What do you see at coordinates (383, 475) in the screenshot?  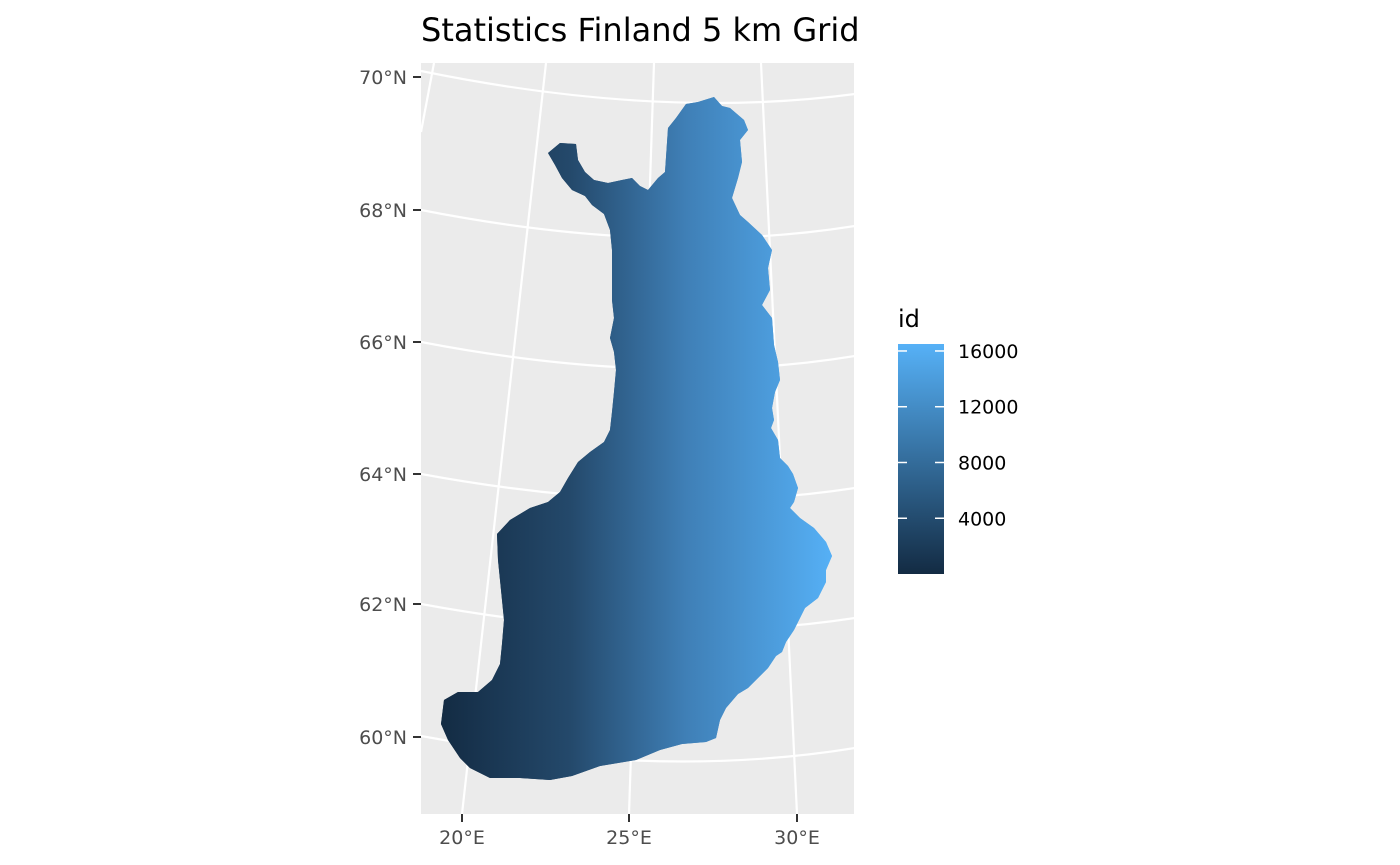 I see `y-tick-label: 64°N` at bounding box center [383, 475].